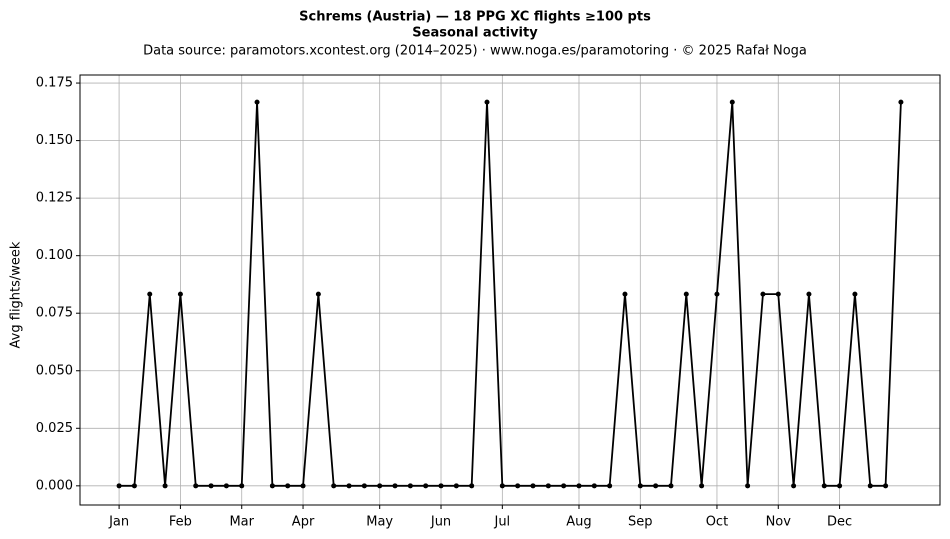 The height and width of the screenshot is (539, 950). Describe the element at coordinates (54, 198) in the screenshot. I see `y-tick-label: 0.125` at that location.